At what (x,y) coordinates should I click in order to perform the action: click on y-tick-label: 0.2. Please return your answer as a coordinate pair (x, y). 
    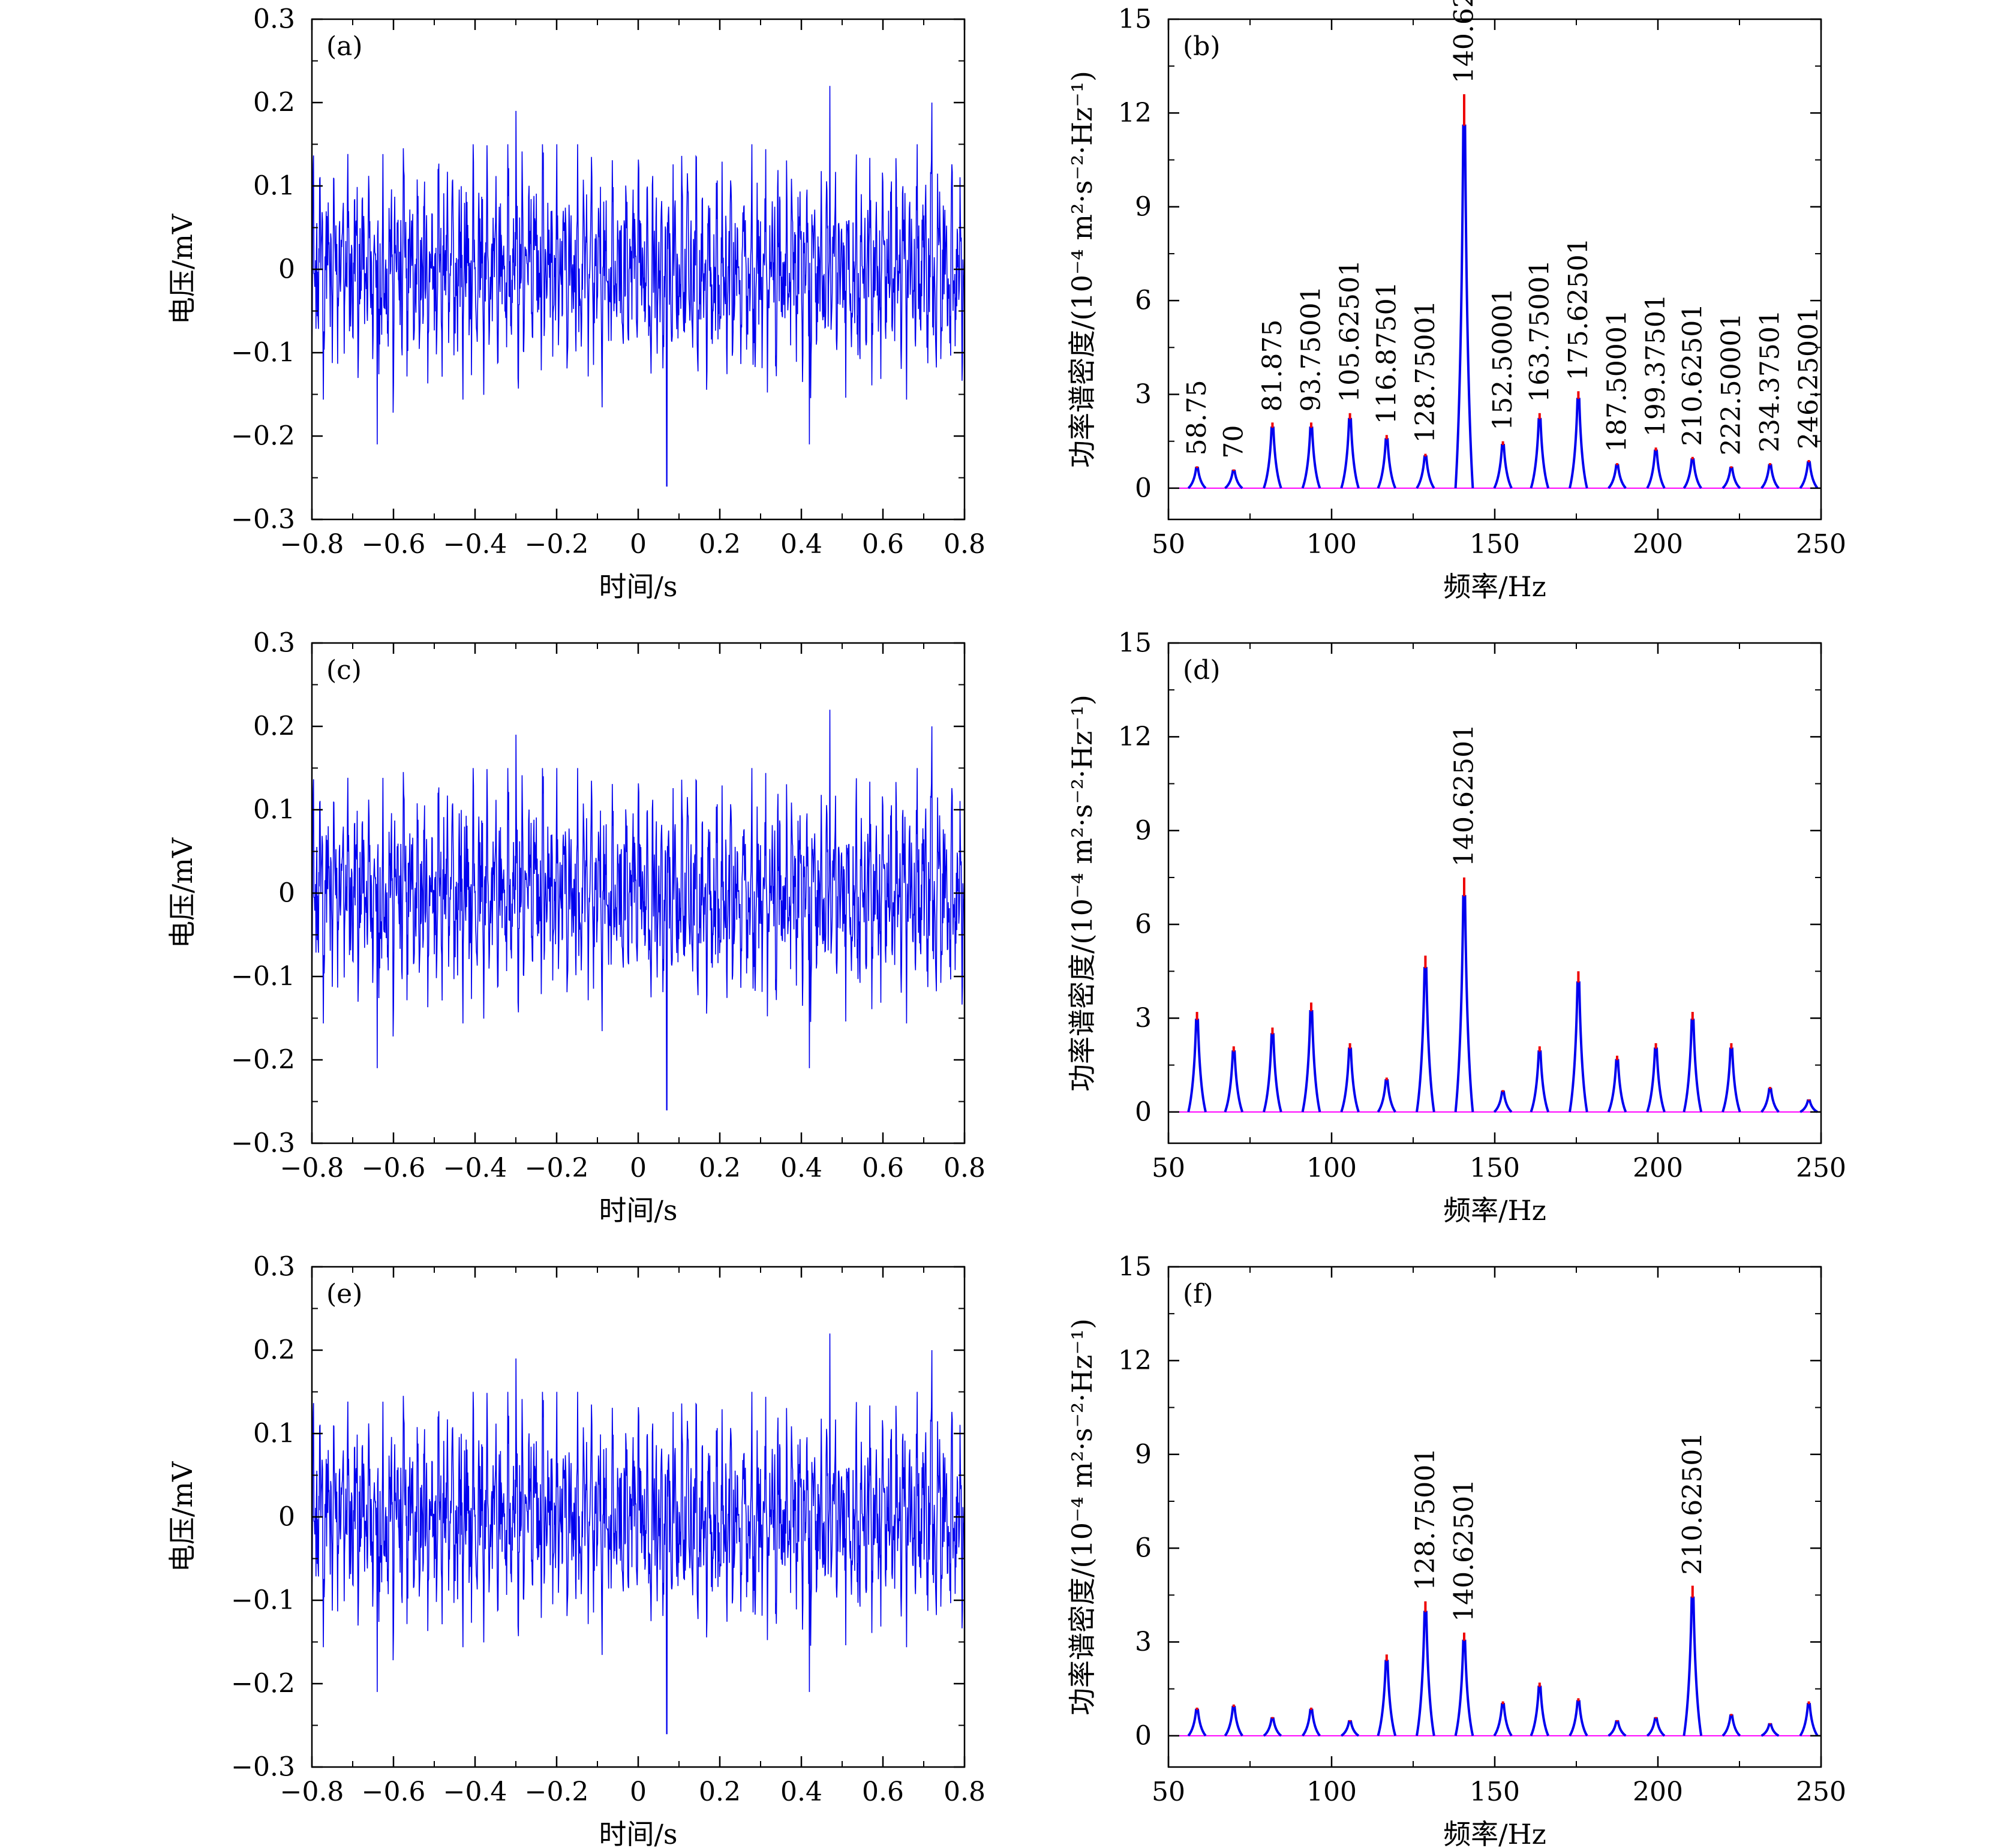
    Looking at the image, I should click on (274, 103).